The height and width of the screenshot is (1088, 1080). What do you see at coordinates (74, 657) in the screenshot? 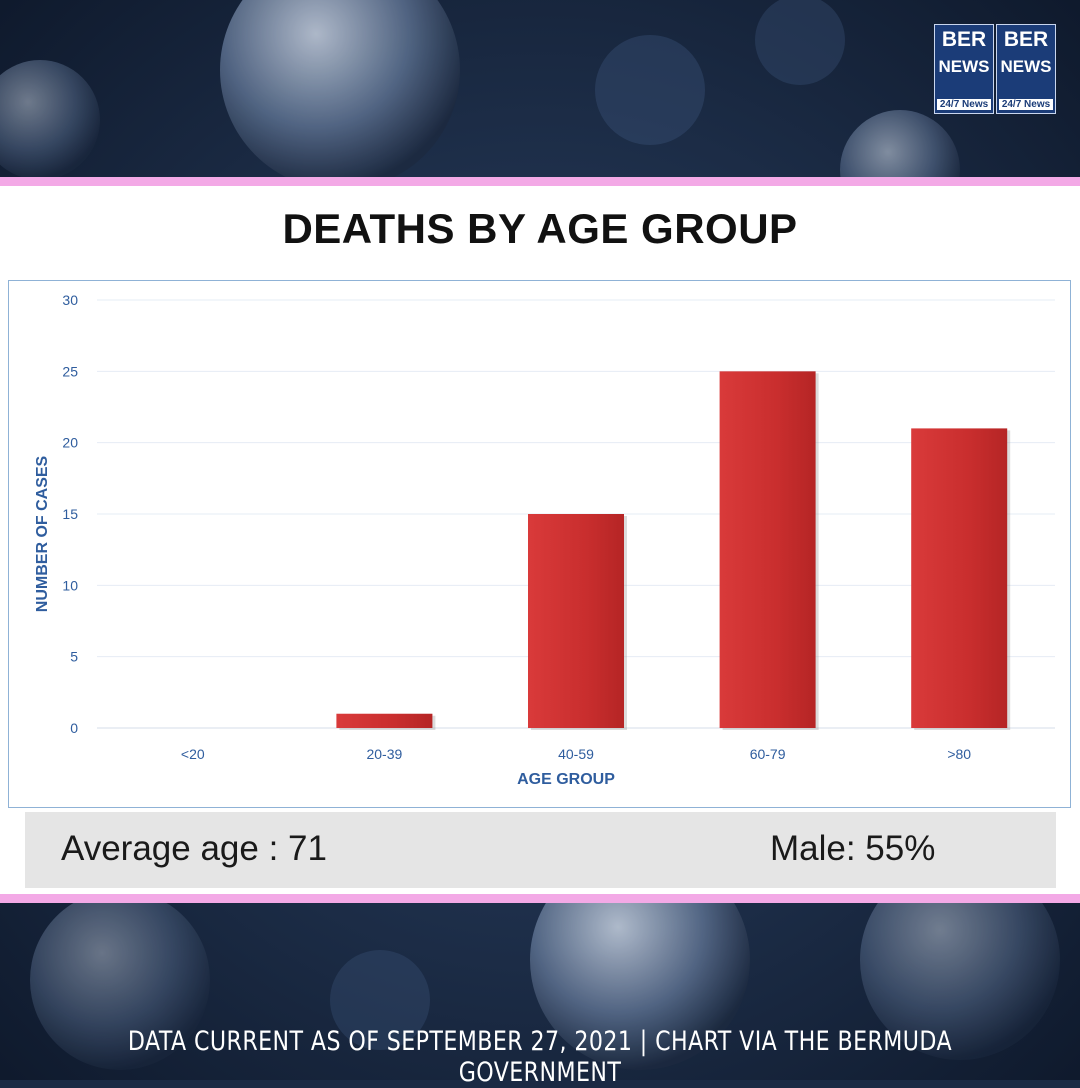
I see `y-tick-label: 5` at bounding box center [74, 657].